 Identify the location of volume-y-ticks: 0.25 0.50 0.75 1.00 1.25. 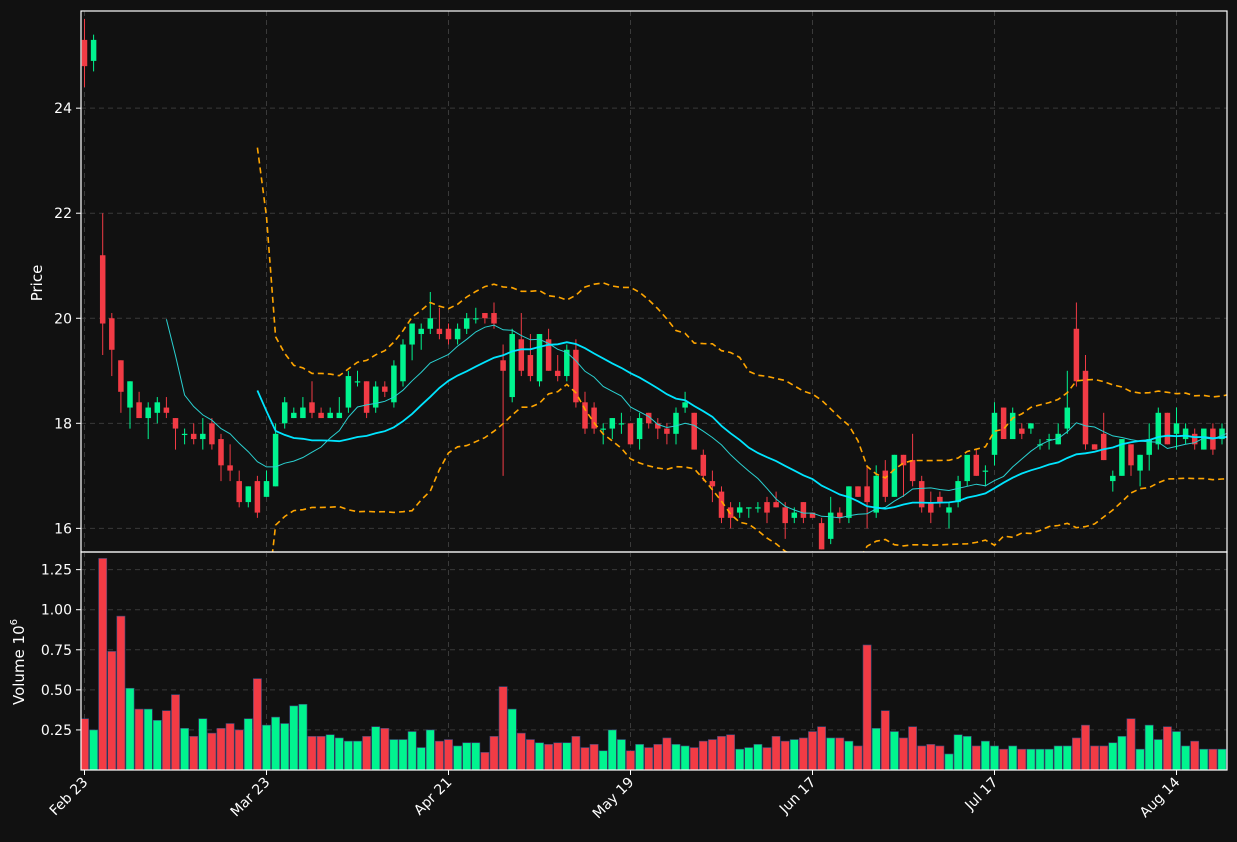
(61, 651).